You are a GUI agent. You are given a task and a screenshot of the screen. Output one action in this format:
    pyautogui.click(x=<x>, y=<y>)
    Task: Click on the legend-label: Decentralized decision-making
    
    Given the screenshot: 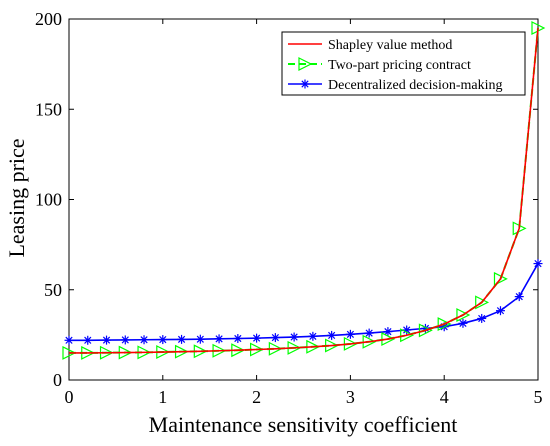 What is the action you would take?
    pyautogui.click(x=415, y=85)
    